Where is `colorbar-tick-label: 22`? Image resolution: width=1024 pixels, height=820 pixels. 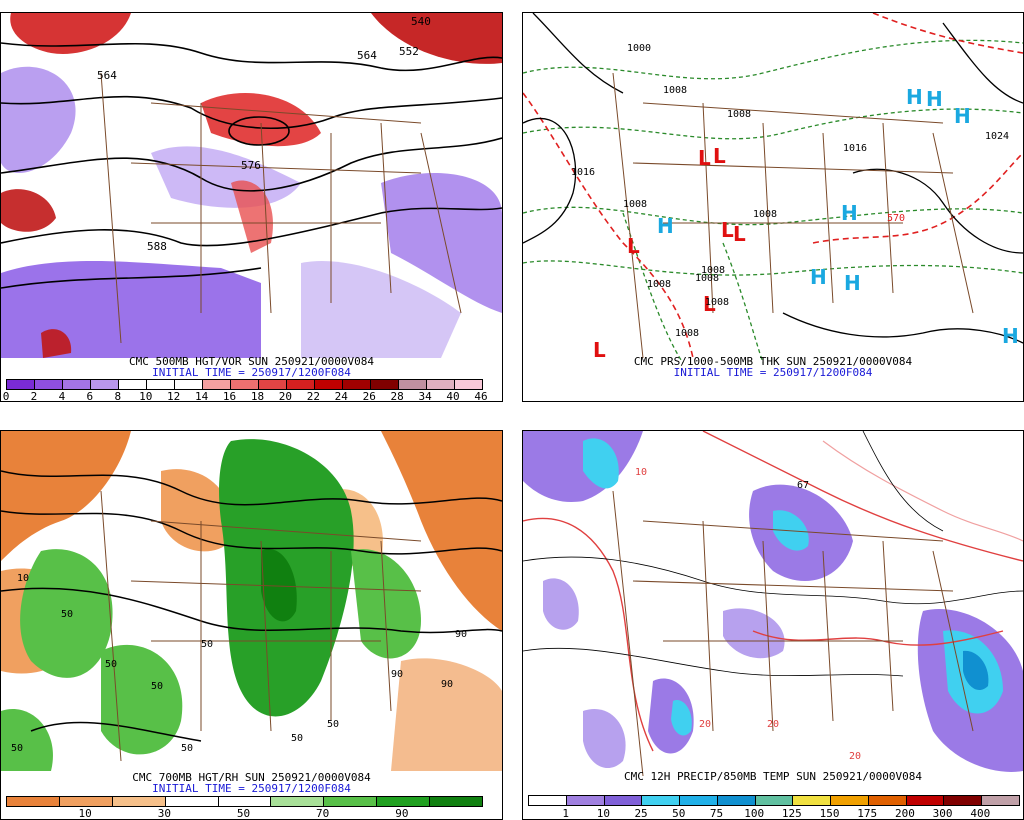
colorbar-tick-label: 22 is located at coordinates (313, 396).